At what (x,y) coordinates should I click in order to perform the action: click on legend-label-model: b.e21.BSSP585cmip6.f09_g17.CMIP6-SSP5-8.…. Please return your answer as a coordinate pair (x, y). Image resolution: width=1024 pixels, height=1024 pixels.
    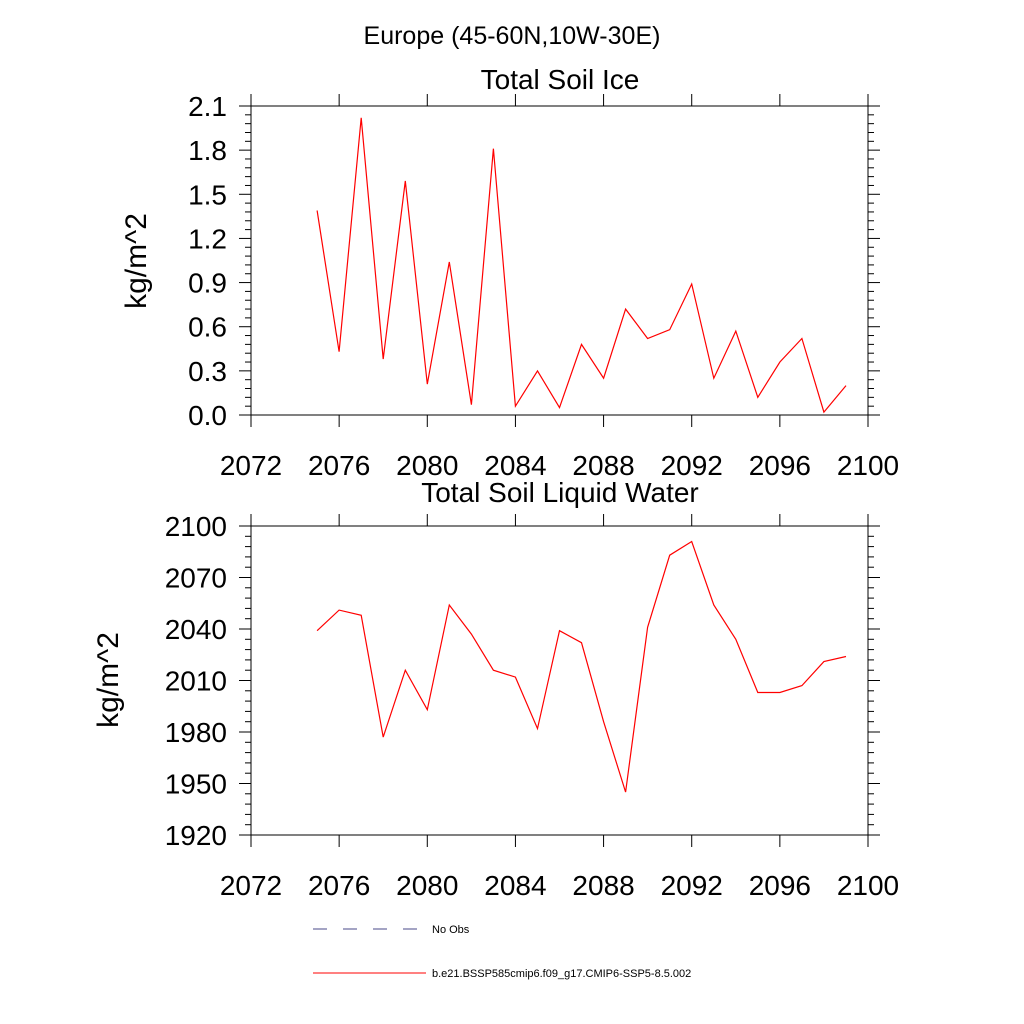
    Looking at the image, I should click on (561, 974).